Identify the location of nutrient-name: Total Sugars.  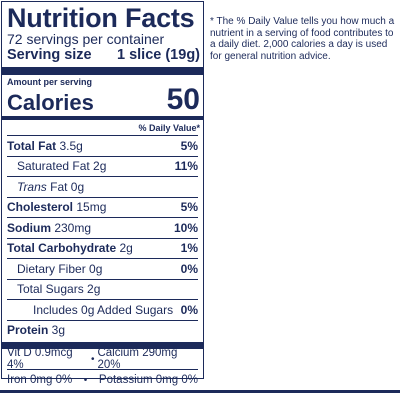
(50, 289).